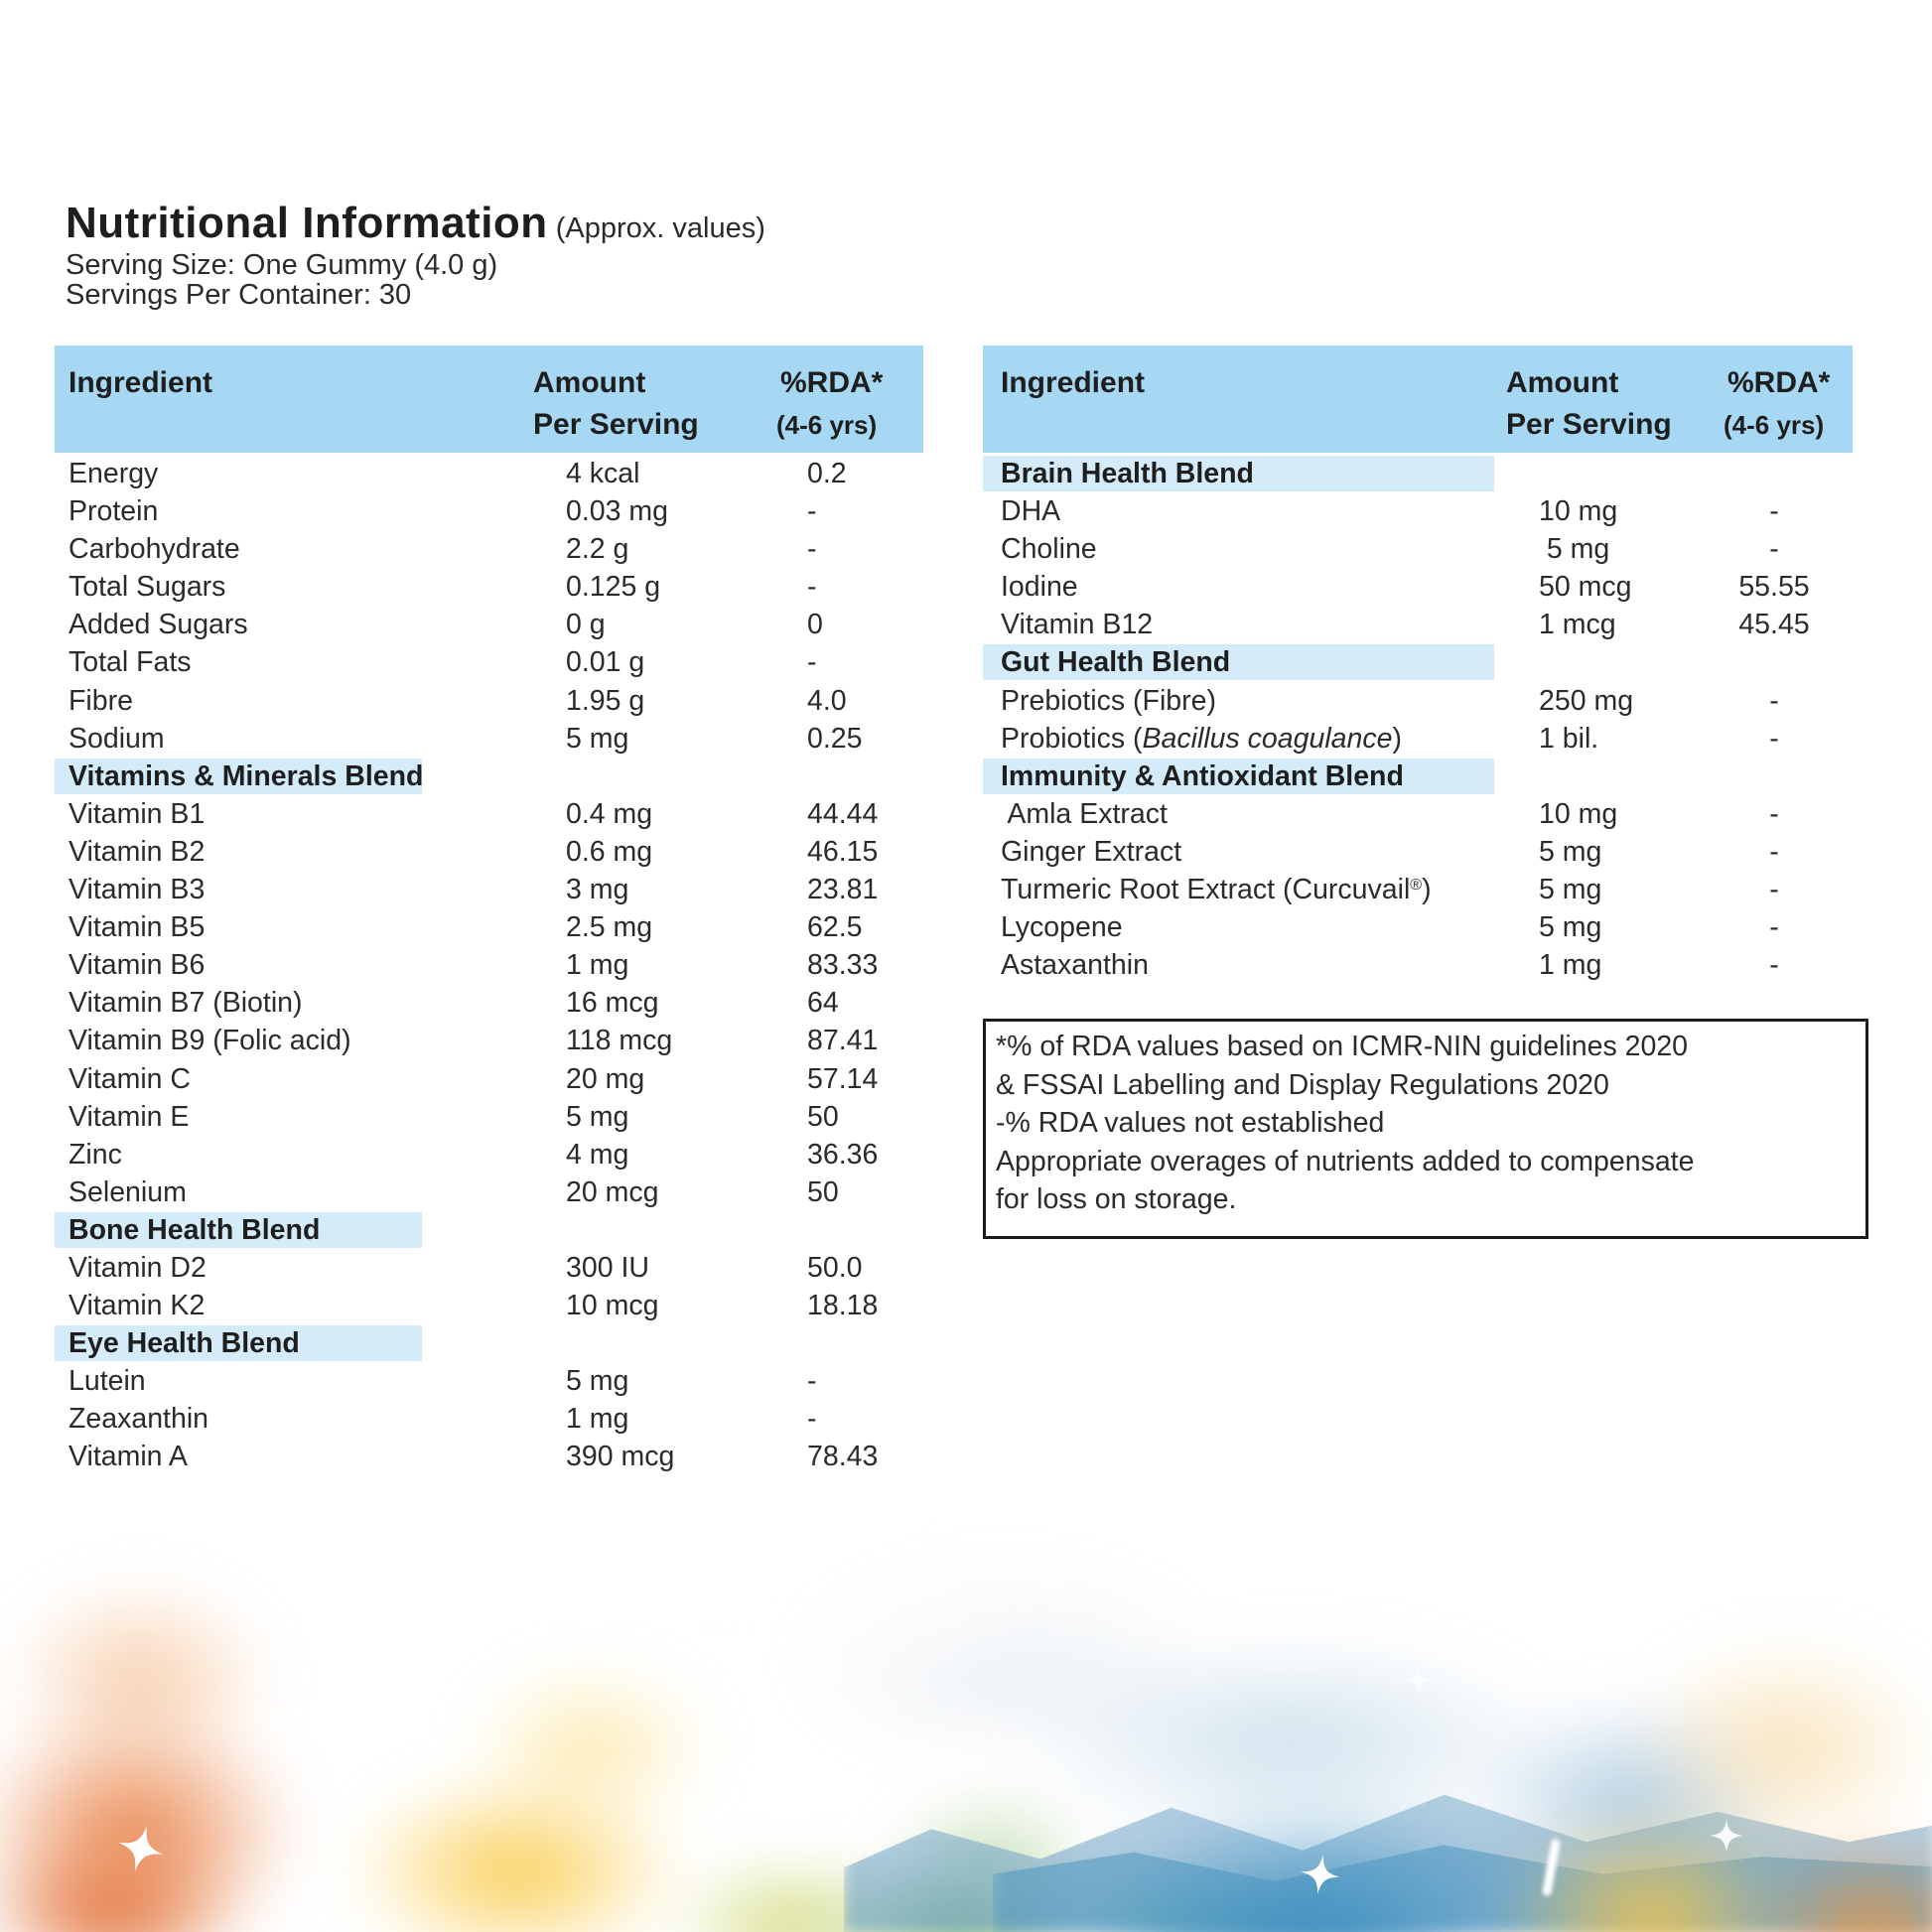 This screenshot has width=1932, height=1932. Describe the element at coordinates (1062, 927) in the screenshot. I see `ingredient-name: Lycopene` at that location.